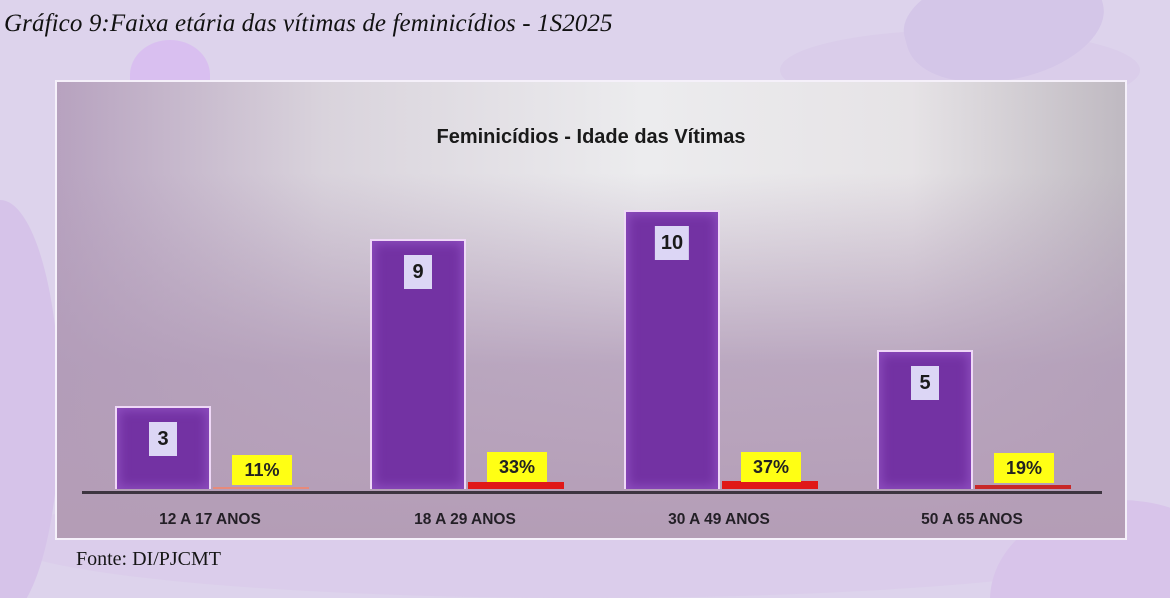  I want to click on count-label: 10, so click(672, 243).